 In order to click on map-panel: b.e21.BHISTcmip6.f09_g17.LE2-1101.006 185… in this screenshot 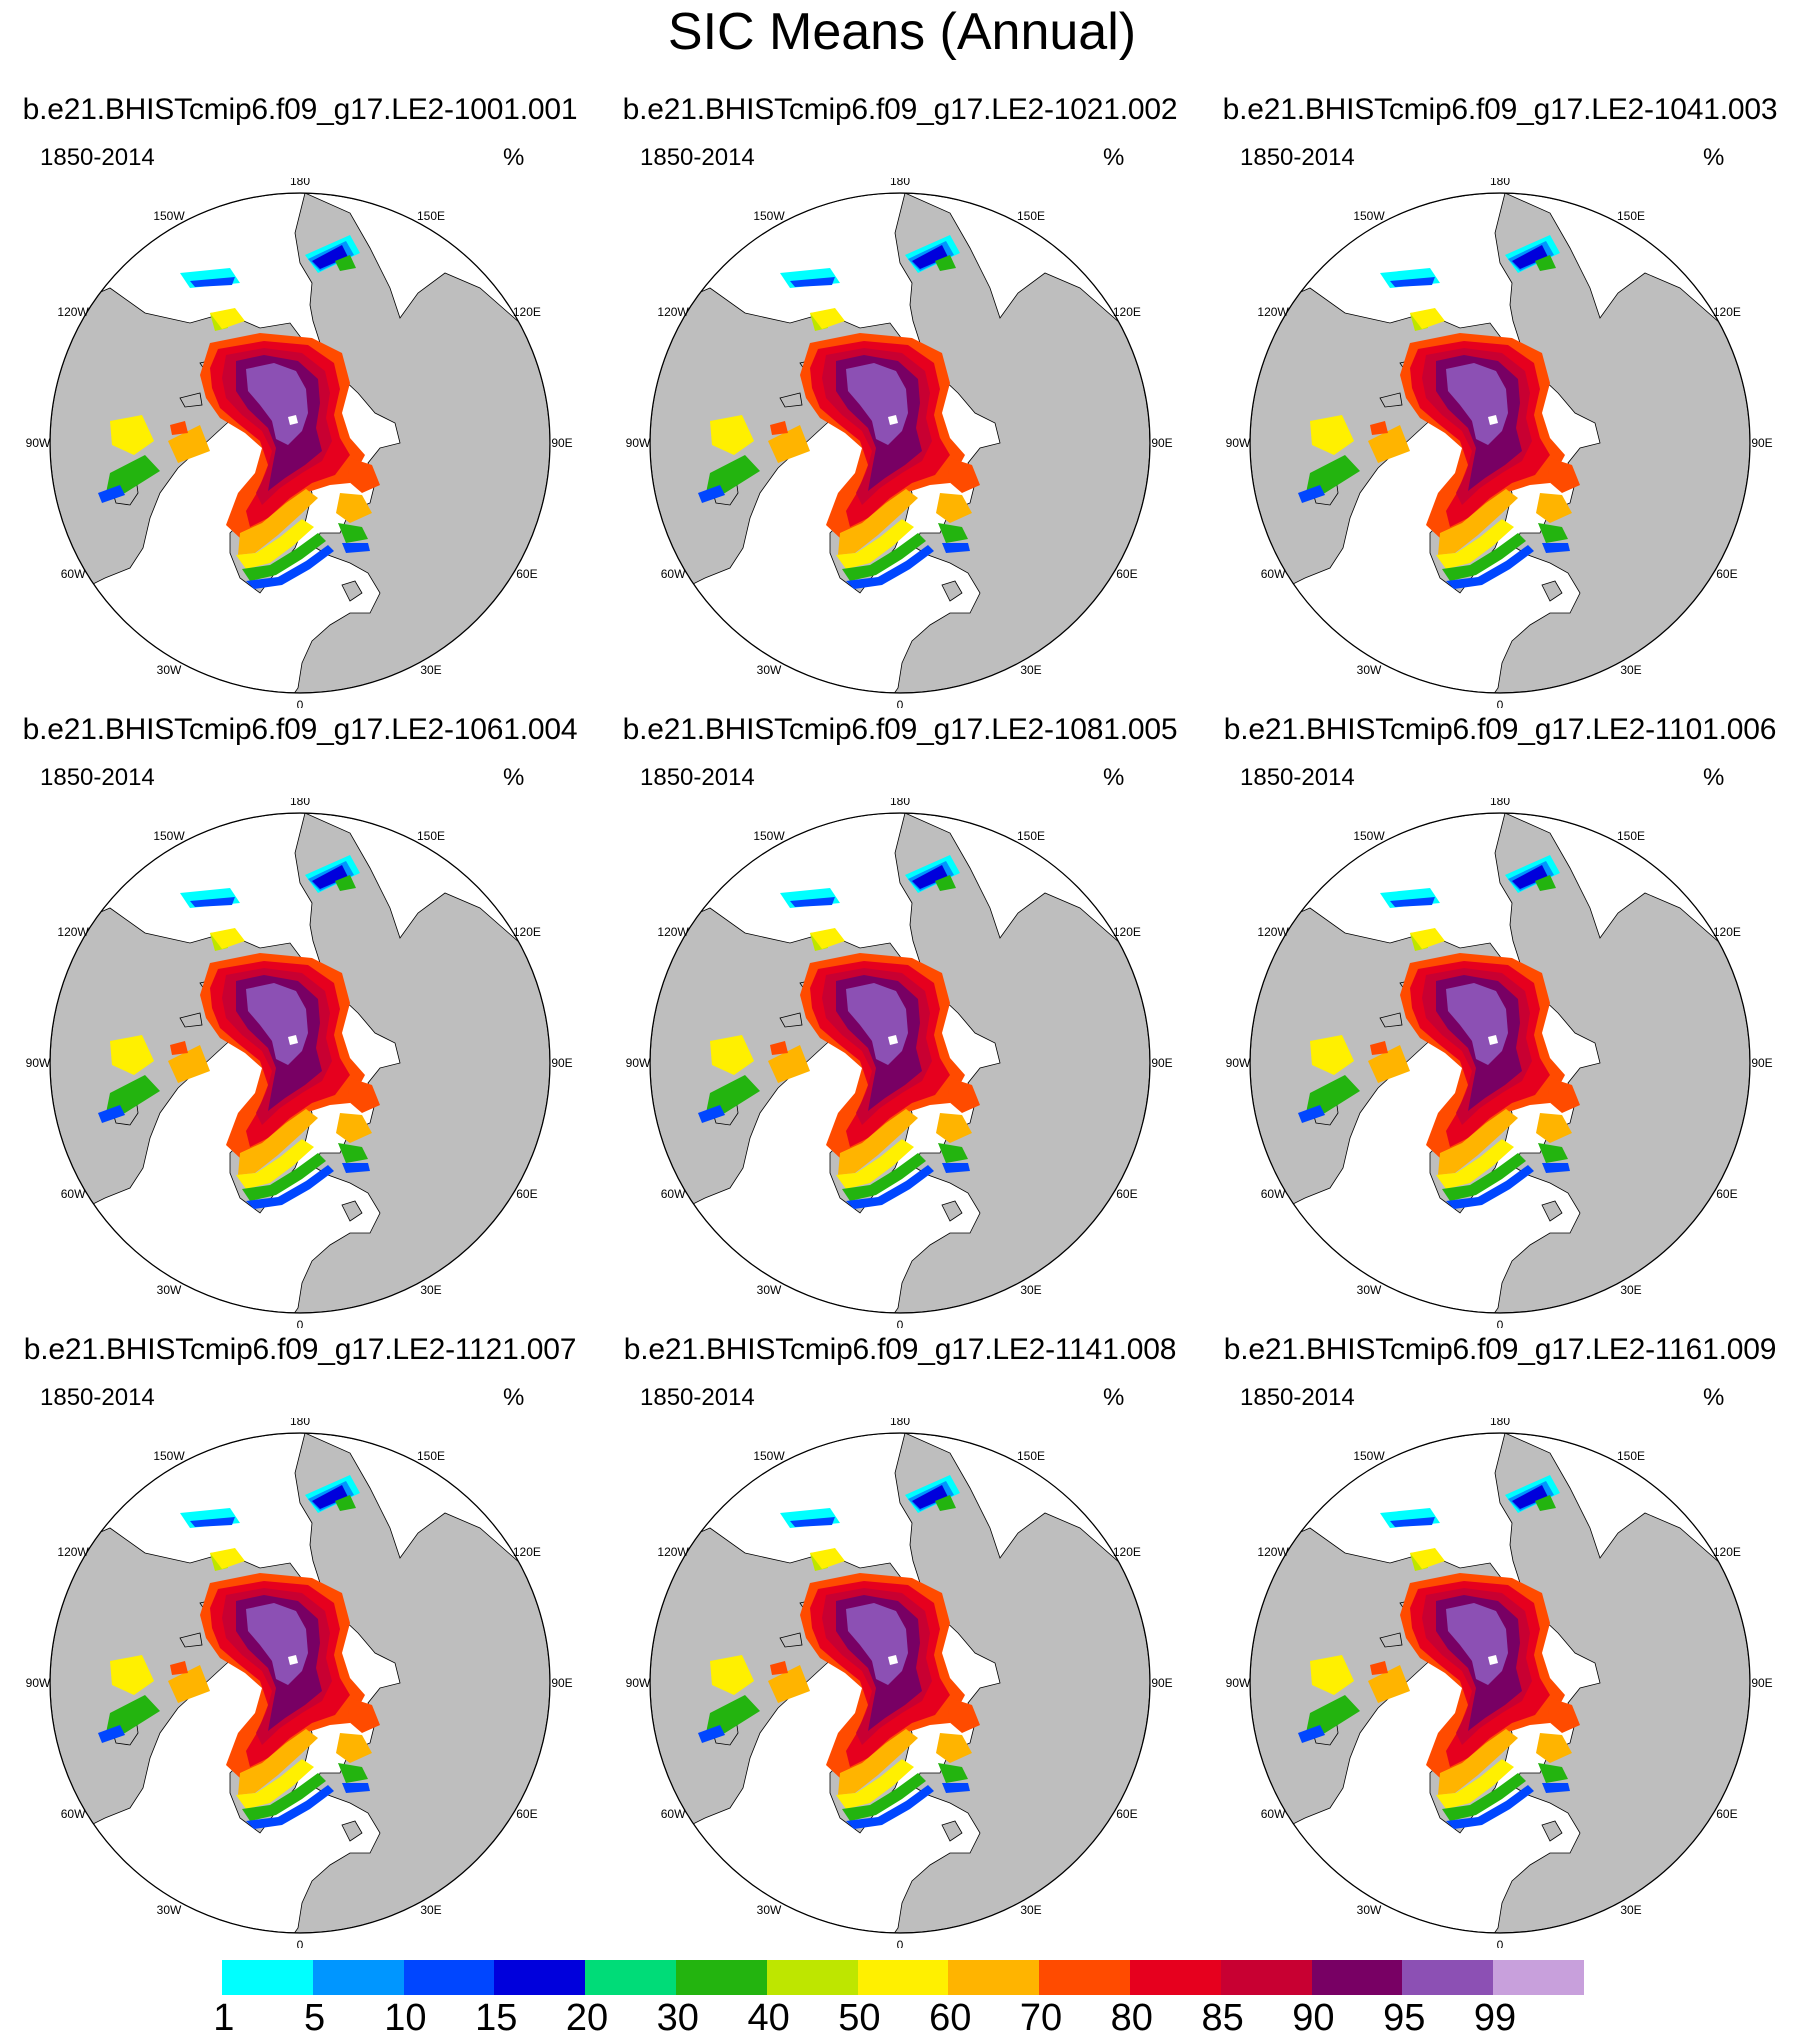, I will do `click(1500, 1020)`.